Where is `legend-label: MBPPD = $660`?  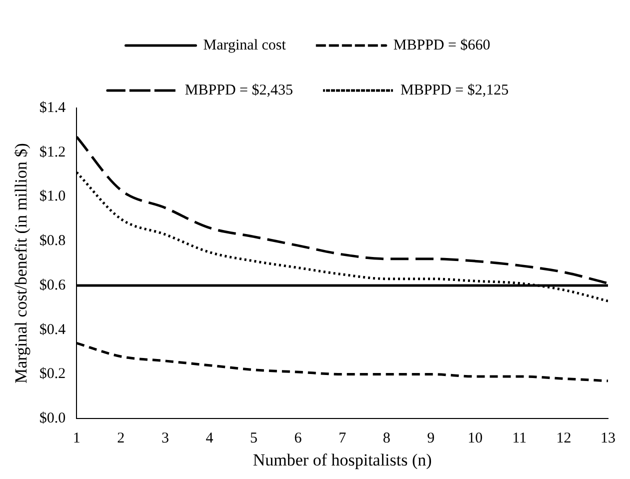 legend-label: MBPPD = $660 is located at coordinates (441, 45).